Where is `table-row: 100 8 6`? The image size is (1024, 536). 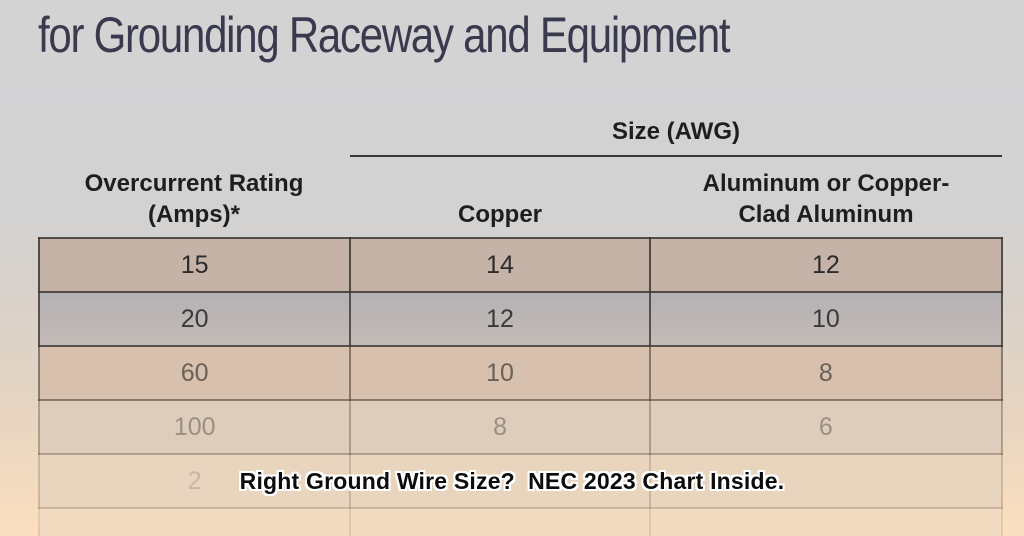 table-row: 100 8 6 is located at coordinates (520, 427).